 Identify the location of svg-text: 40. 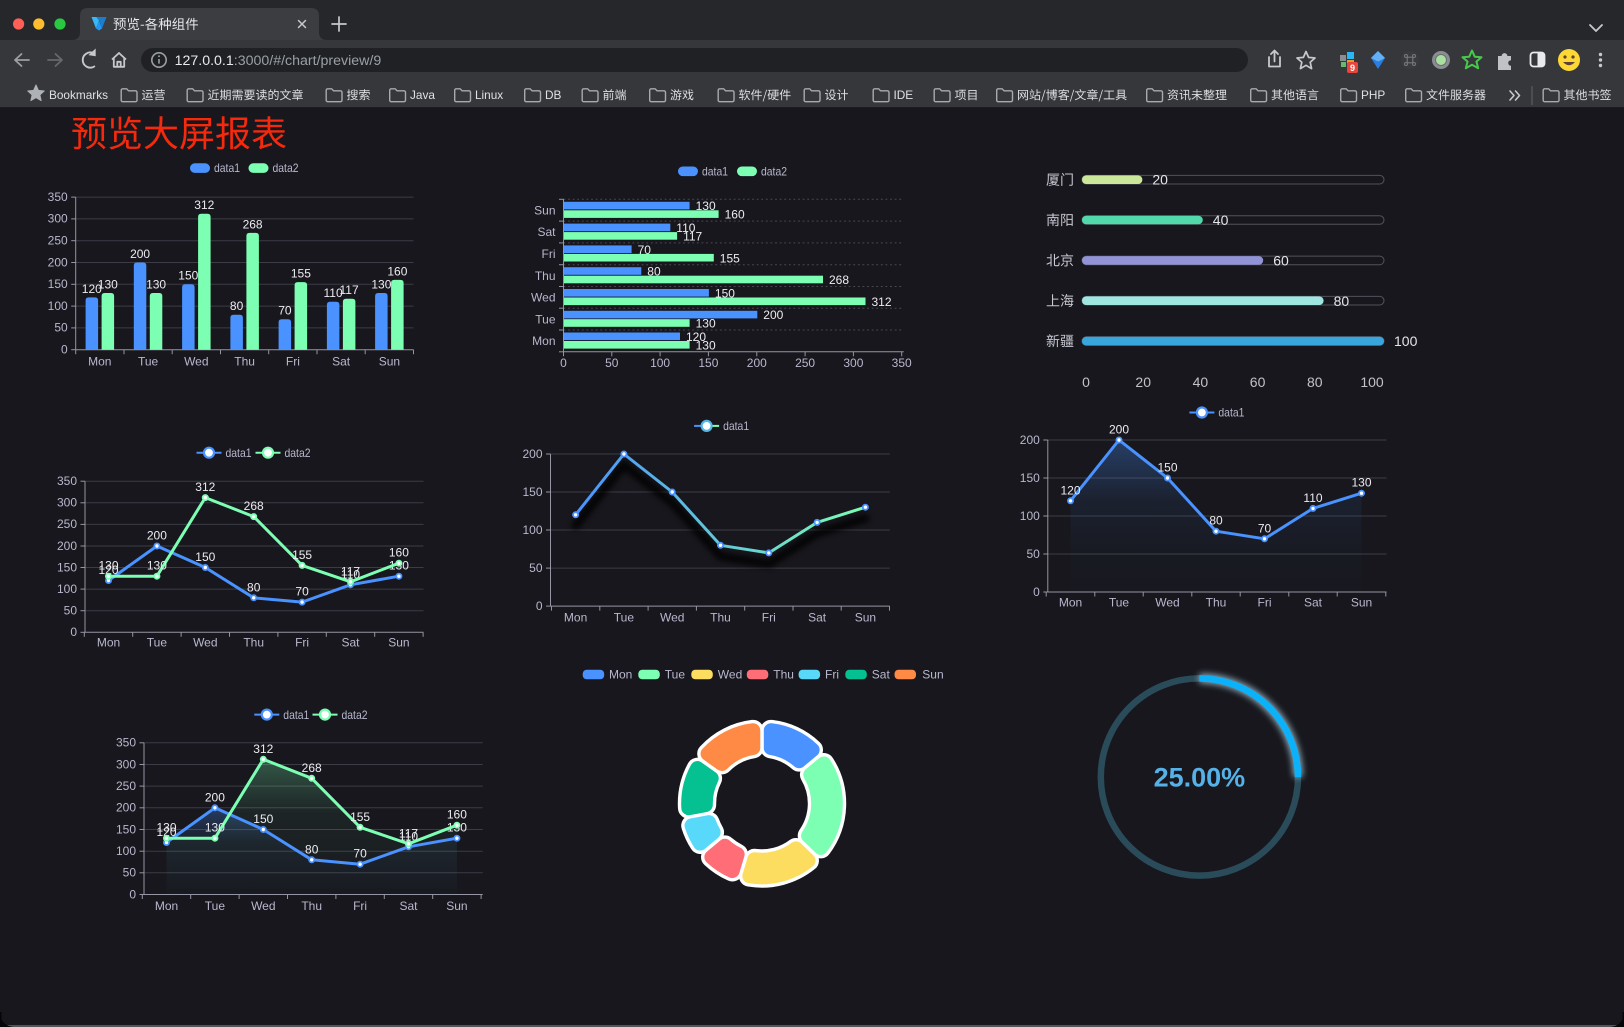
(1221, 220).